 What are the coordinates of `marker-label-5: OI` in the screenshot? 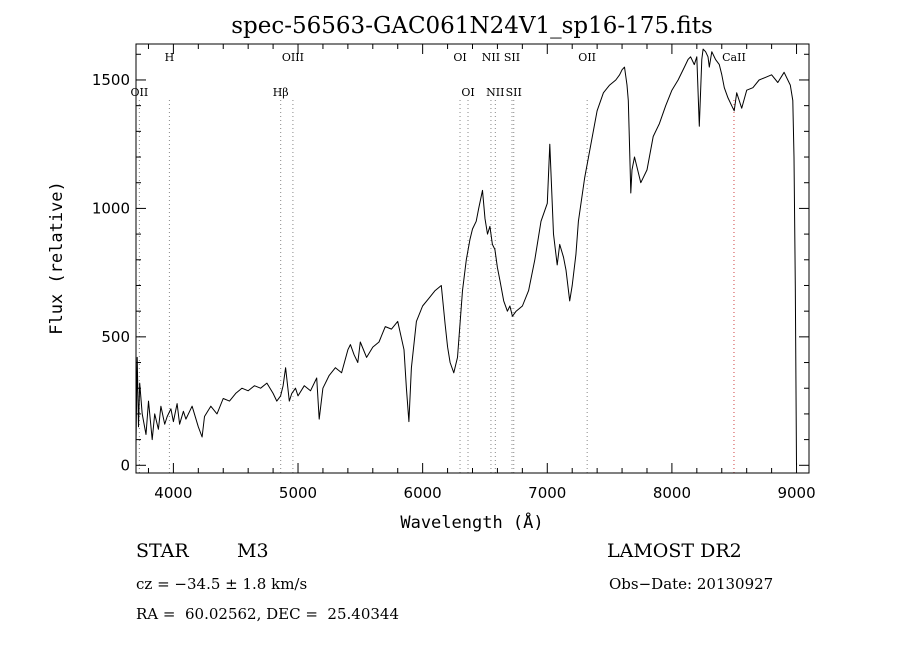 It's located at (467, 92).